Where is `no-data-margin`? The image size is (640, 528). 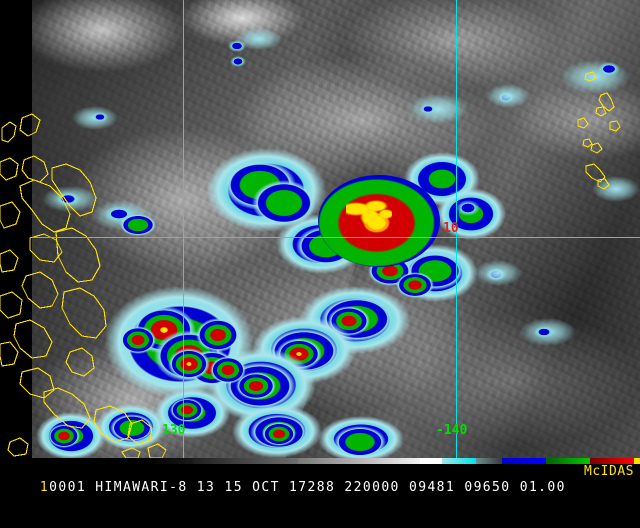
no-data-margin is located at coordinates (16, 229).